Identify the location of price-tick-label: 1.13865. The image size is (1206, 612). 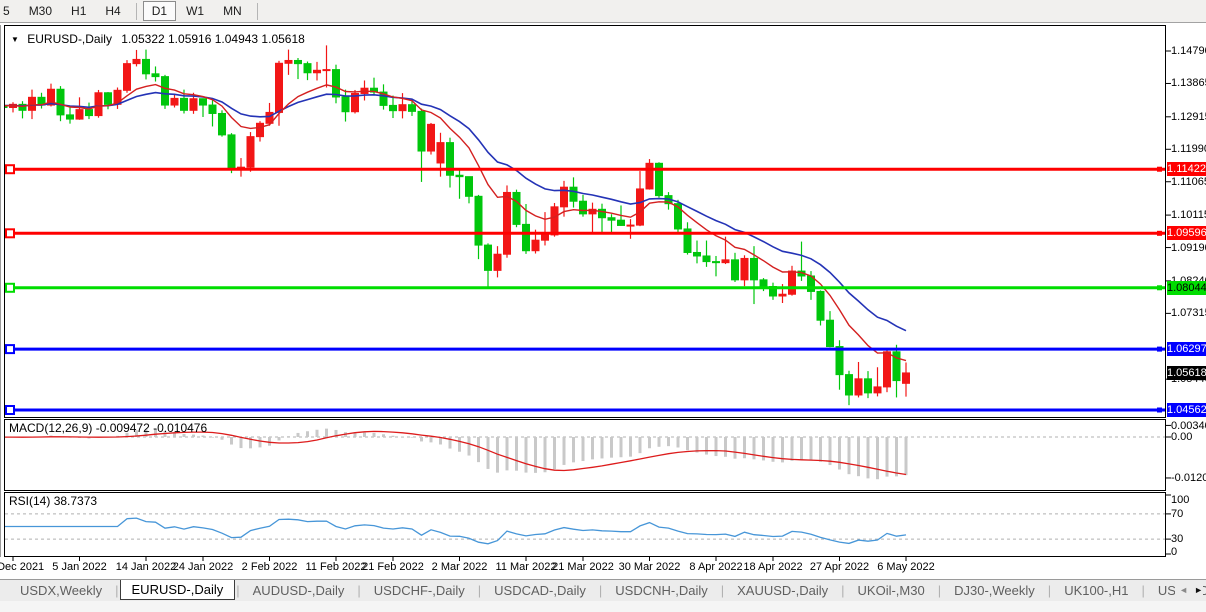
(1188, 83).